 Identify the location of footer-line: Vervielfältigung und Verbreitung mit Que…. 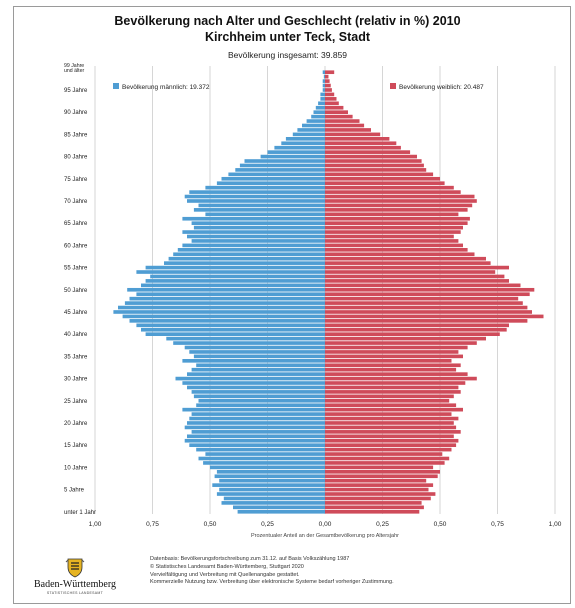
(225, 574).